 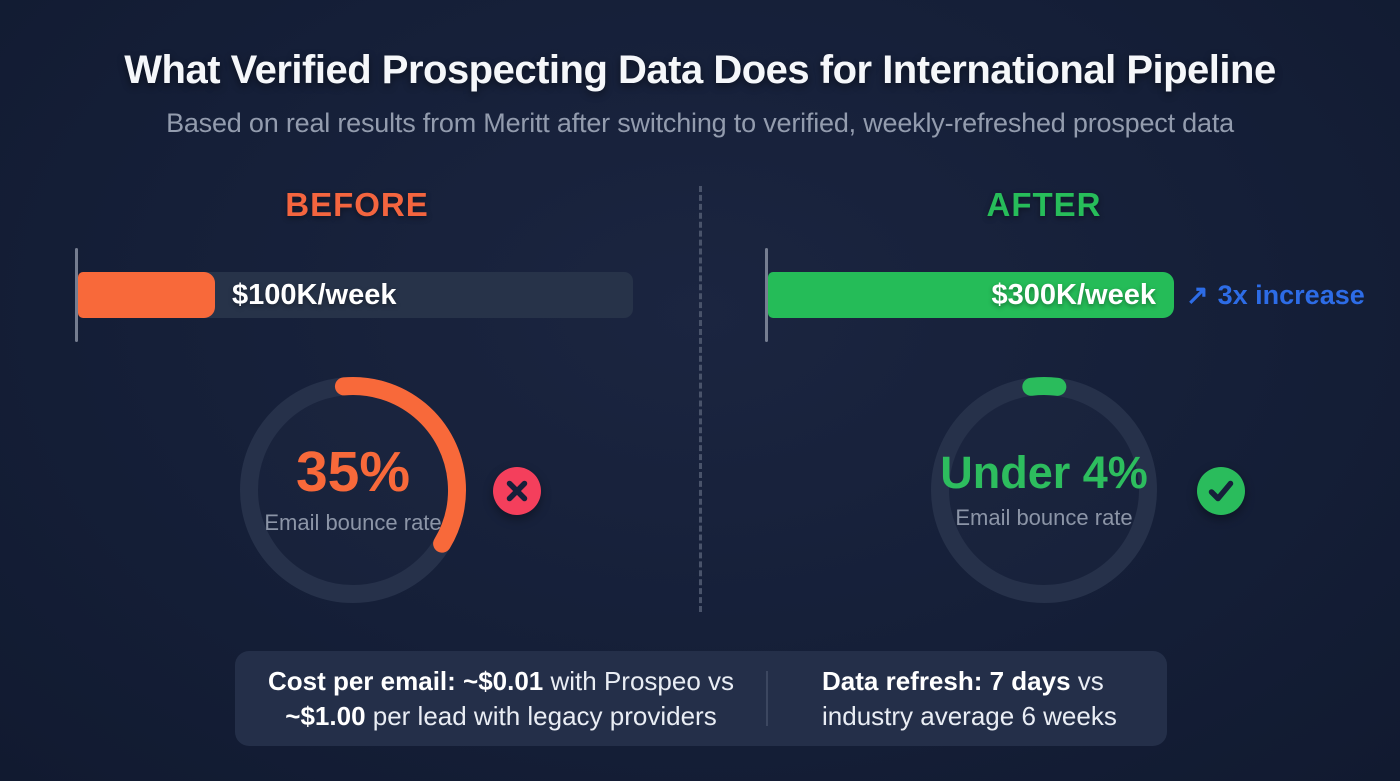 What do you see at coordinates (1044, 517) in the screenshot?
I see `after-bounce-label: Email bounce rate` at bounding box center [1044, 517].